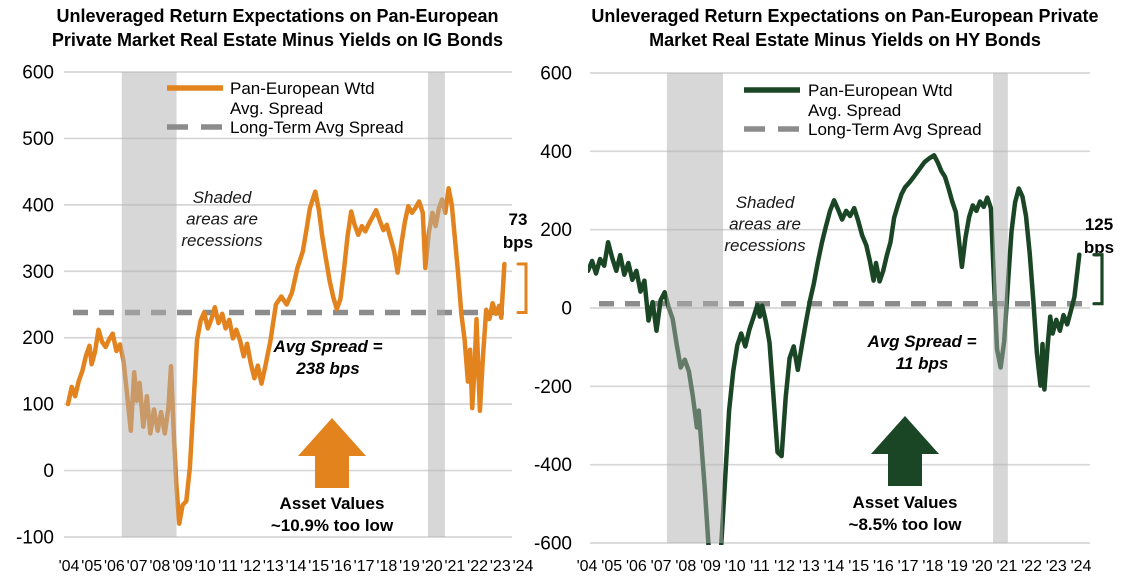 Image resolution: width=1130 pixels, height=585 pixels. Describe the element at coordinates (38, 405) in the screenshot. I see `y-axis-tick-label: 100` at that location.